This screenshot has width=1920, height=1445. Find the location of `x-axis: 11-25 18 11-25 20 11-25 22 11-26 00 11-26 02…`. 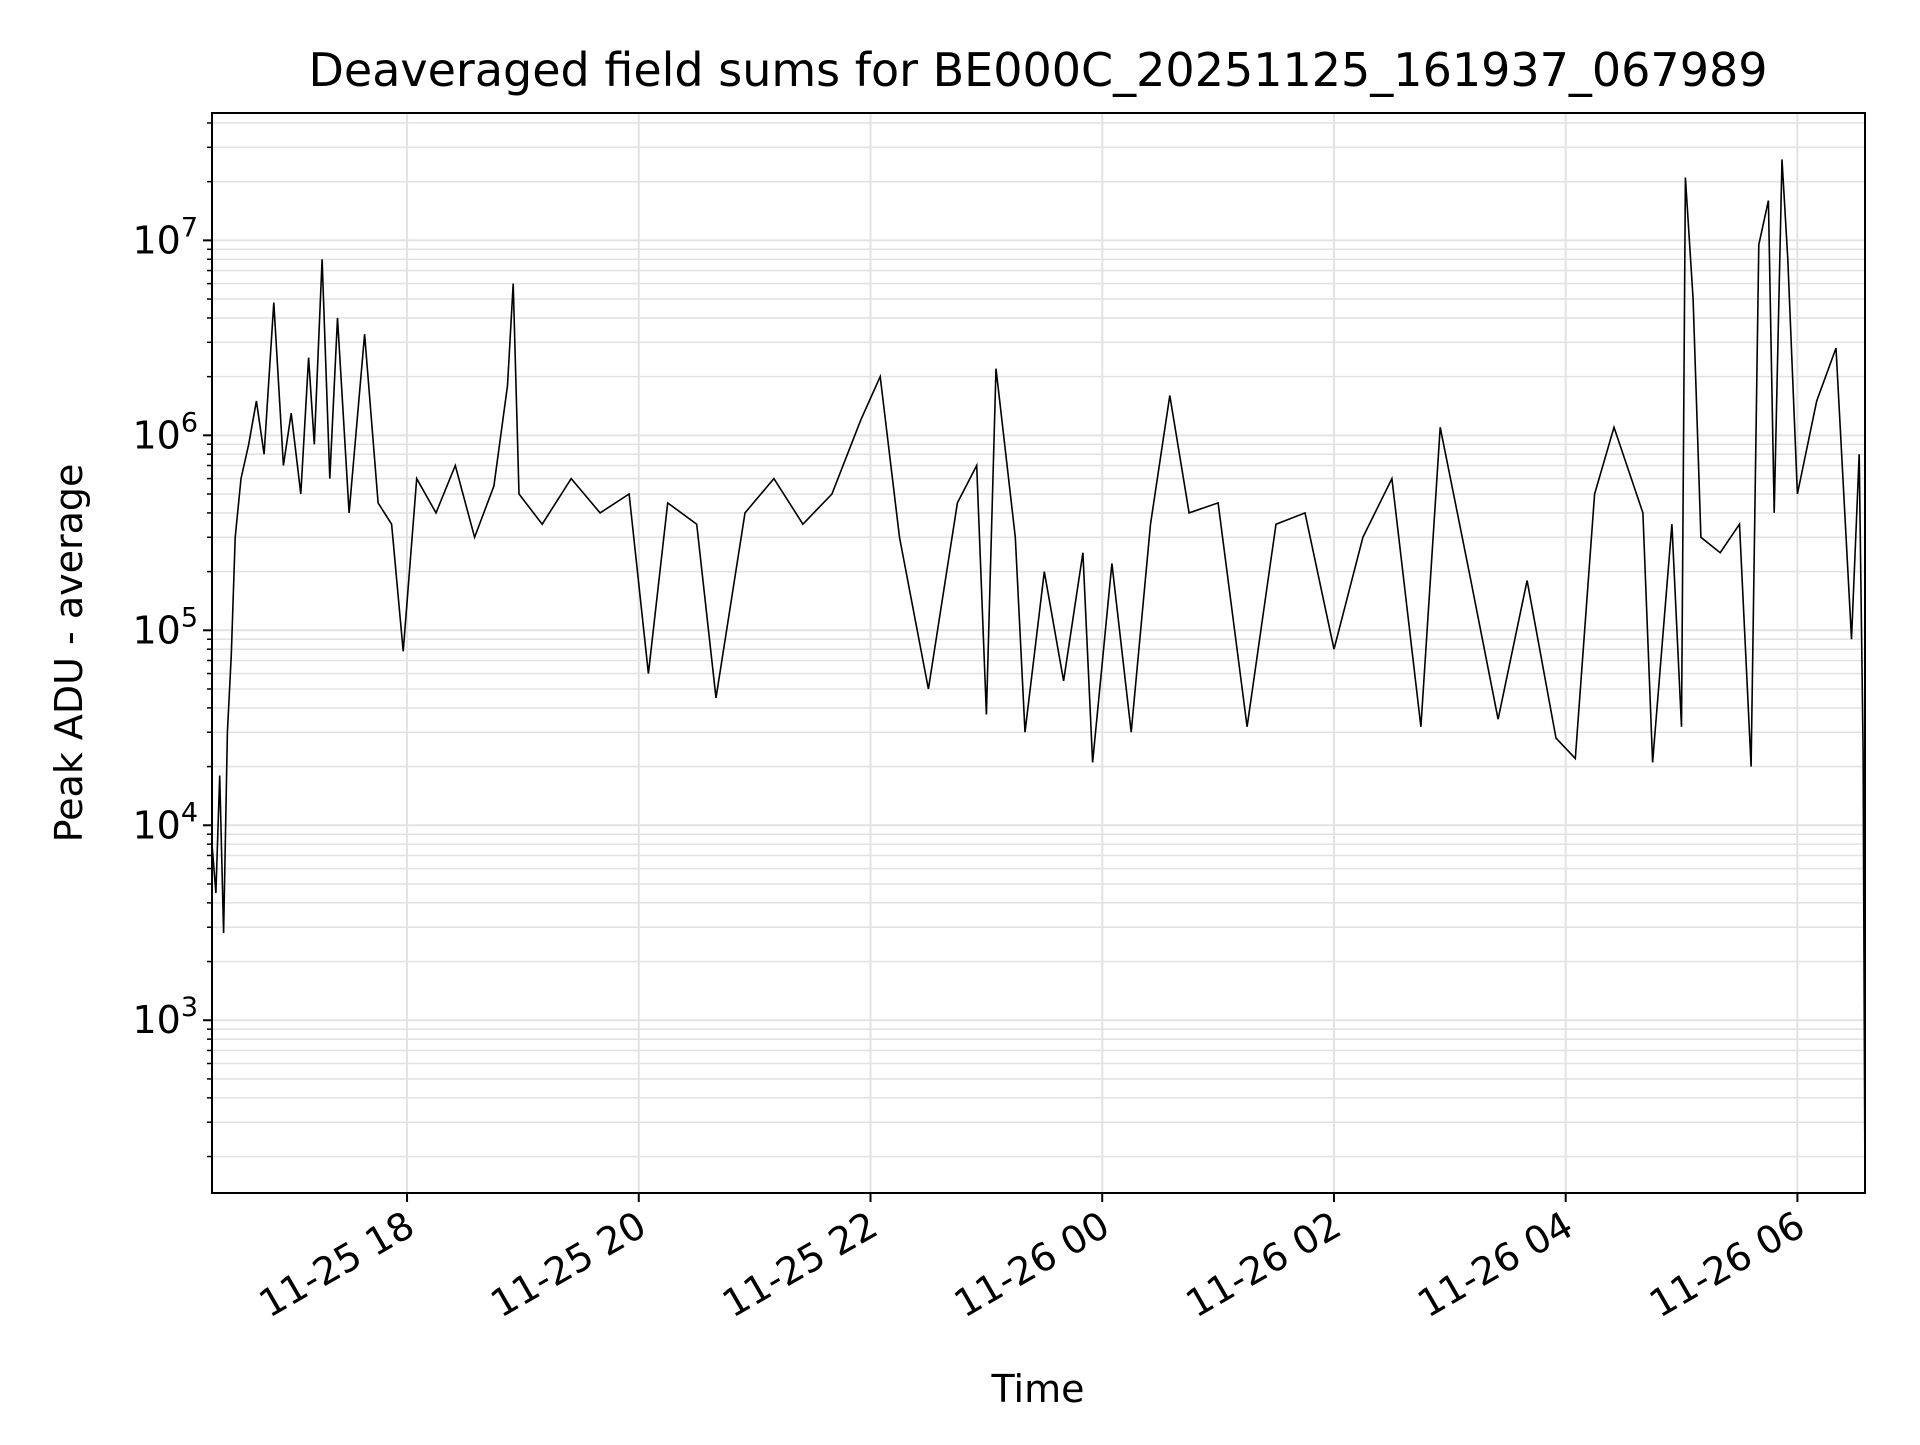

x-axis: 11-25 18 11-25 20 11-25 22 11-26 00 11-26 02… is located at coordinates (1032, 1259).